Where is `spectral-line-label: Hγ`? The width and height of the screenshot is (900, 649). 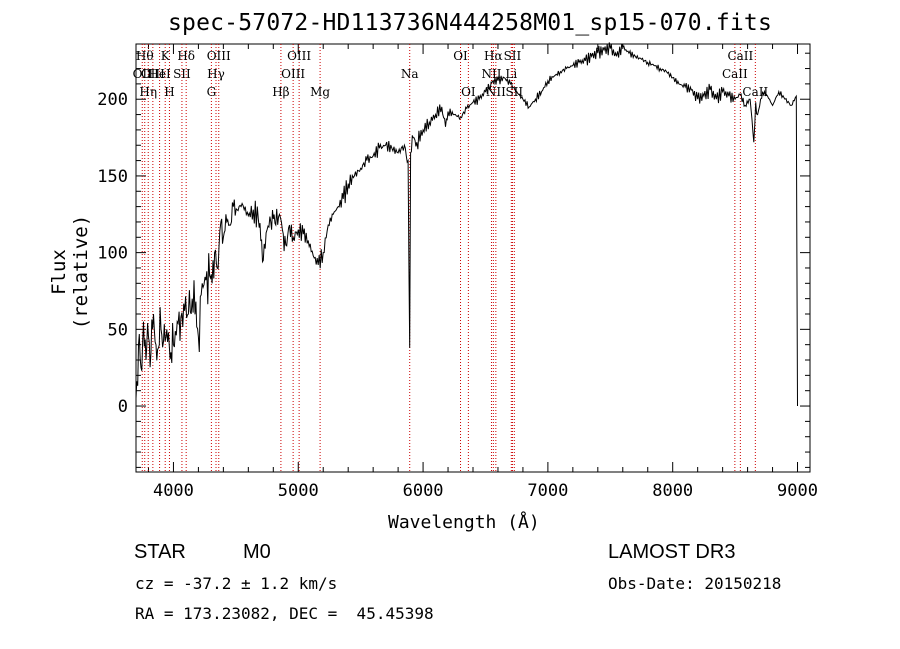 spectral-line-label: Hγ is located at coordinates (216, 74).